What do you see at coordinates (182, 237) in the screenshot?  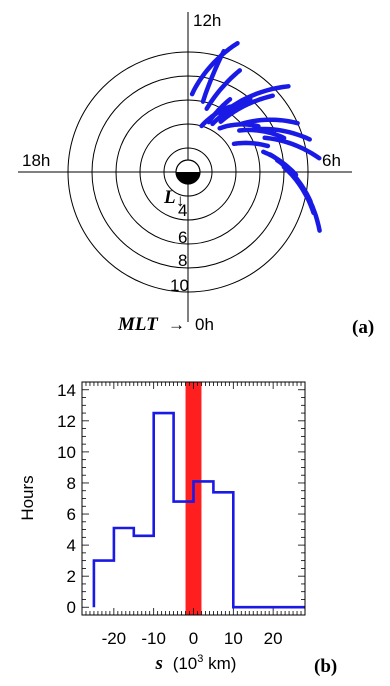 I see `ring-label-6: 6` at bounding box center [182, 237].